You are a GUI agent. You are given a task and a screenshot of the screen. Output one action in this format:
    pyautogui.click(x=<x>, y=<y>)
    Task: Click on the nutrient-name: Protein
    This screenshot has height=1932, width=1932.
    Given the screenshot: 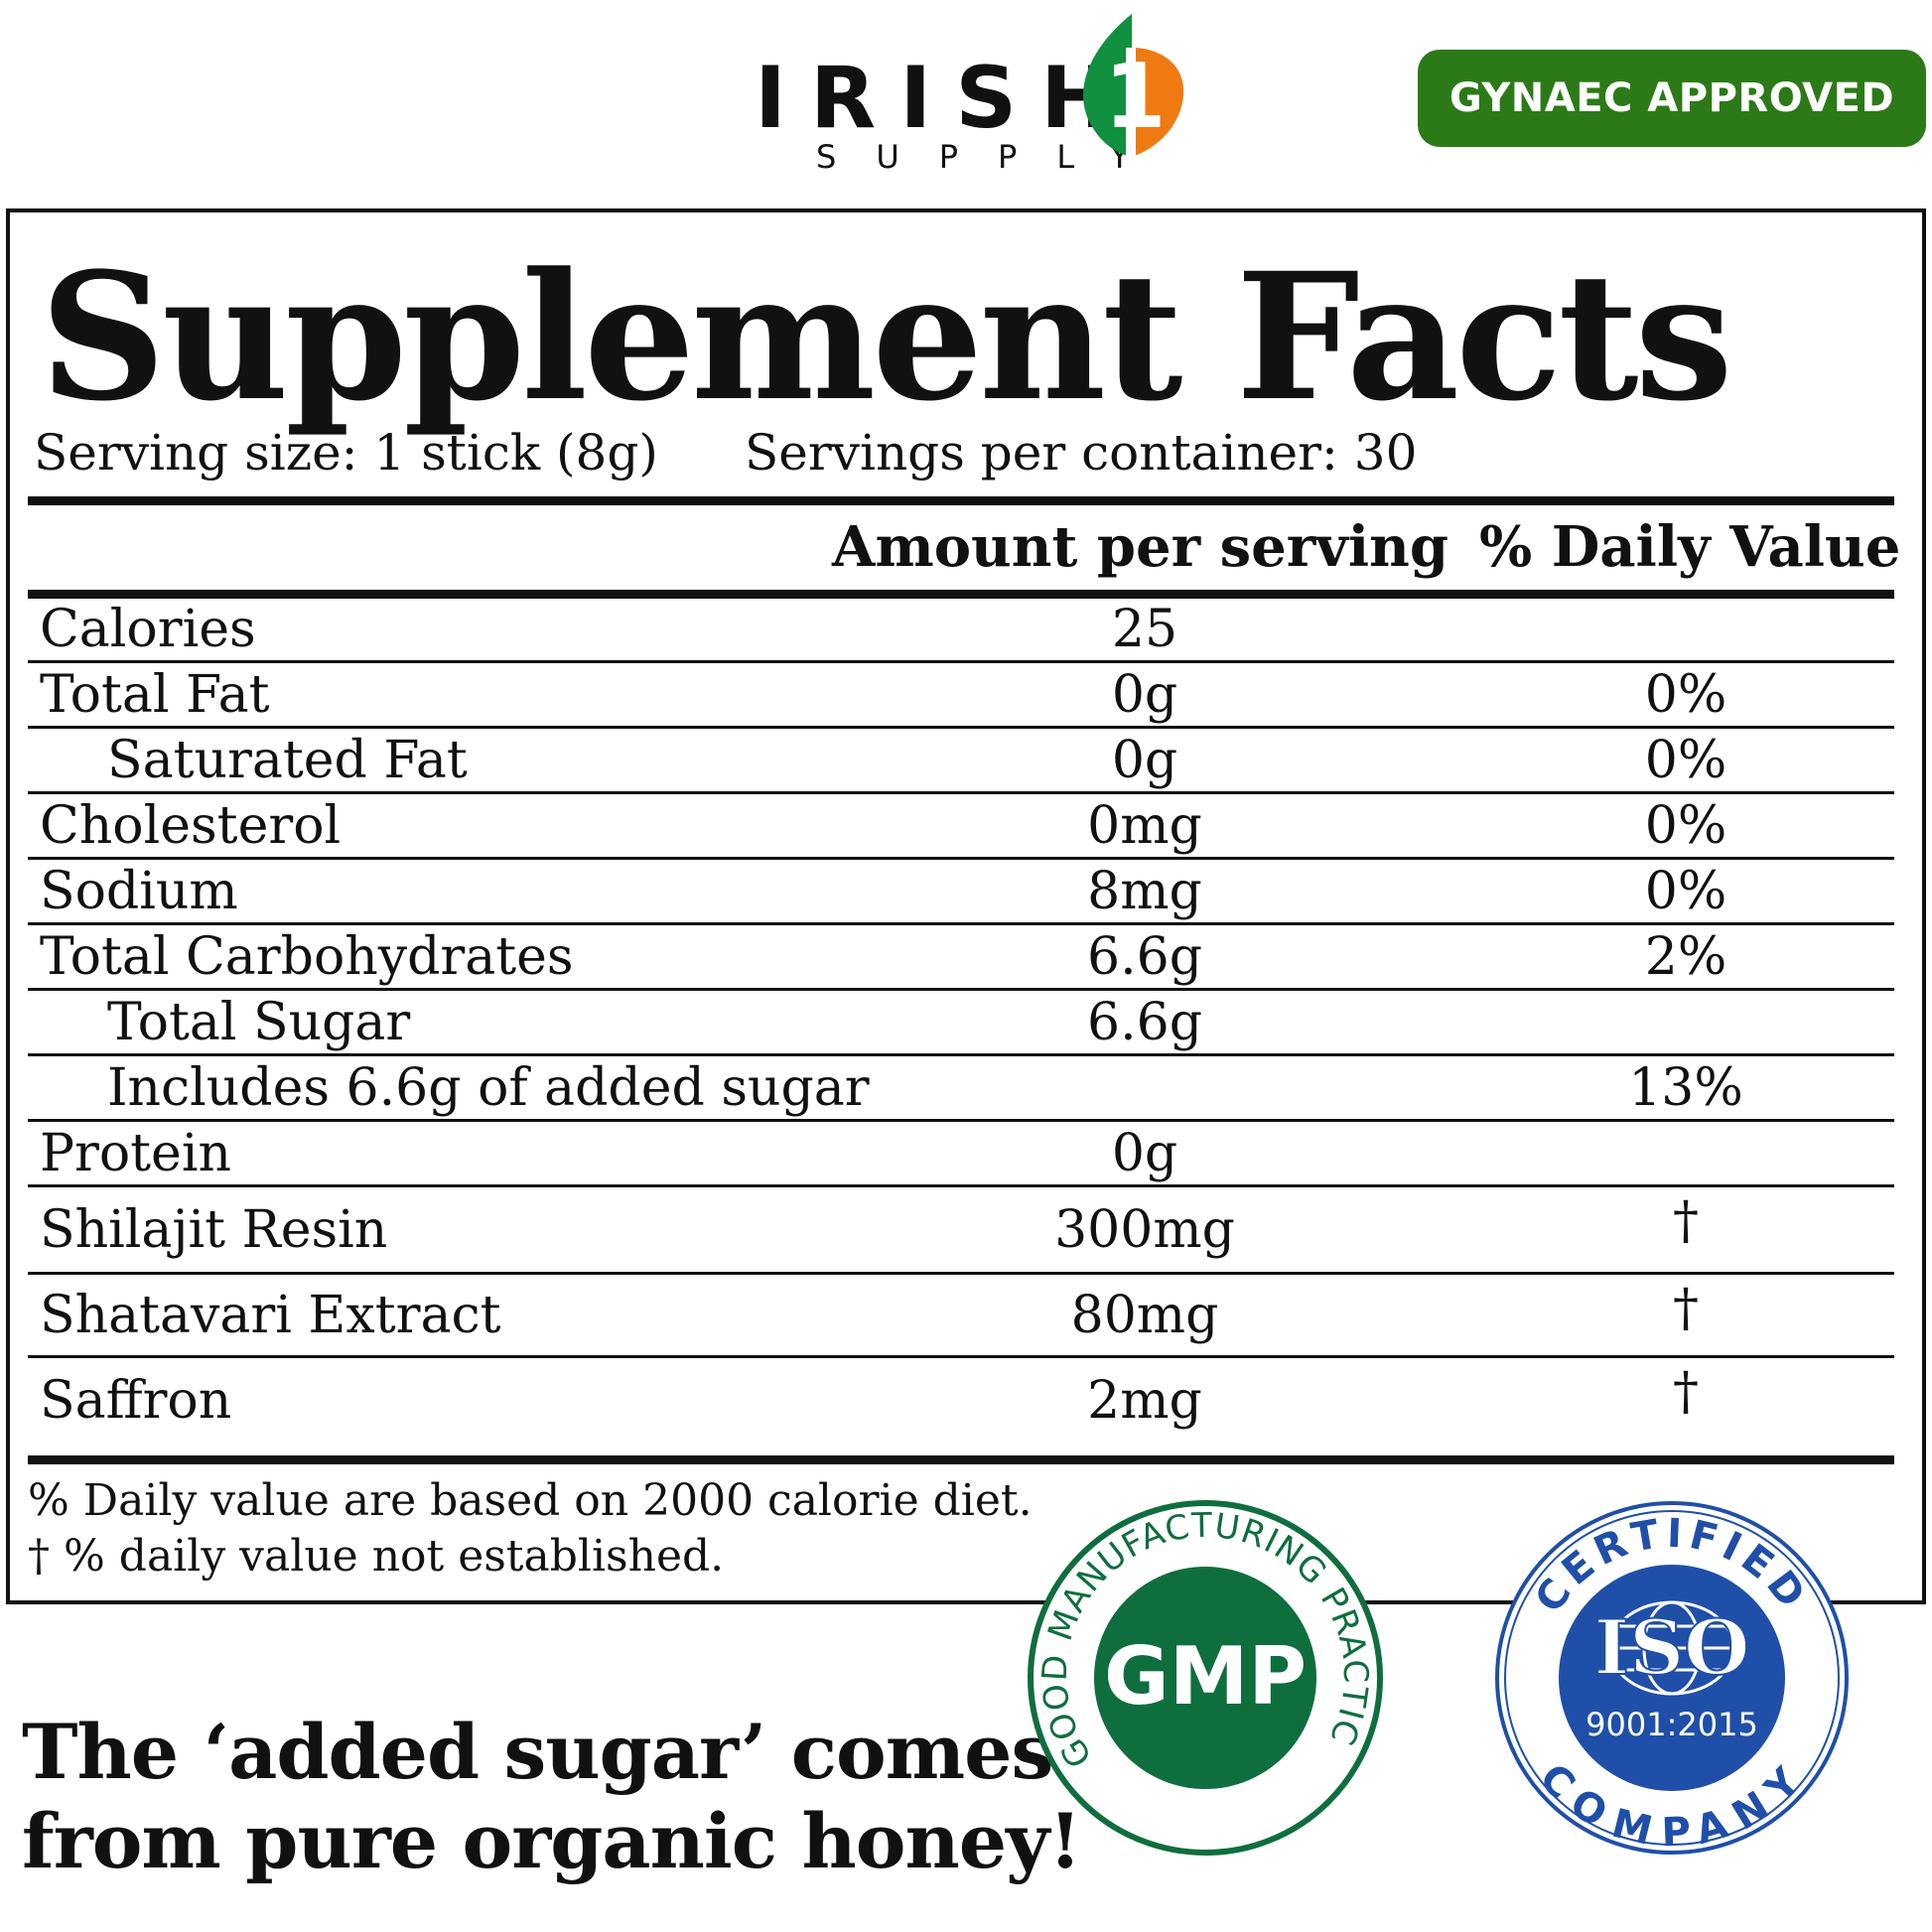 What is the action you would take?
    pyautogui.click(x=136, y=1153)
    